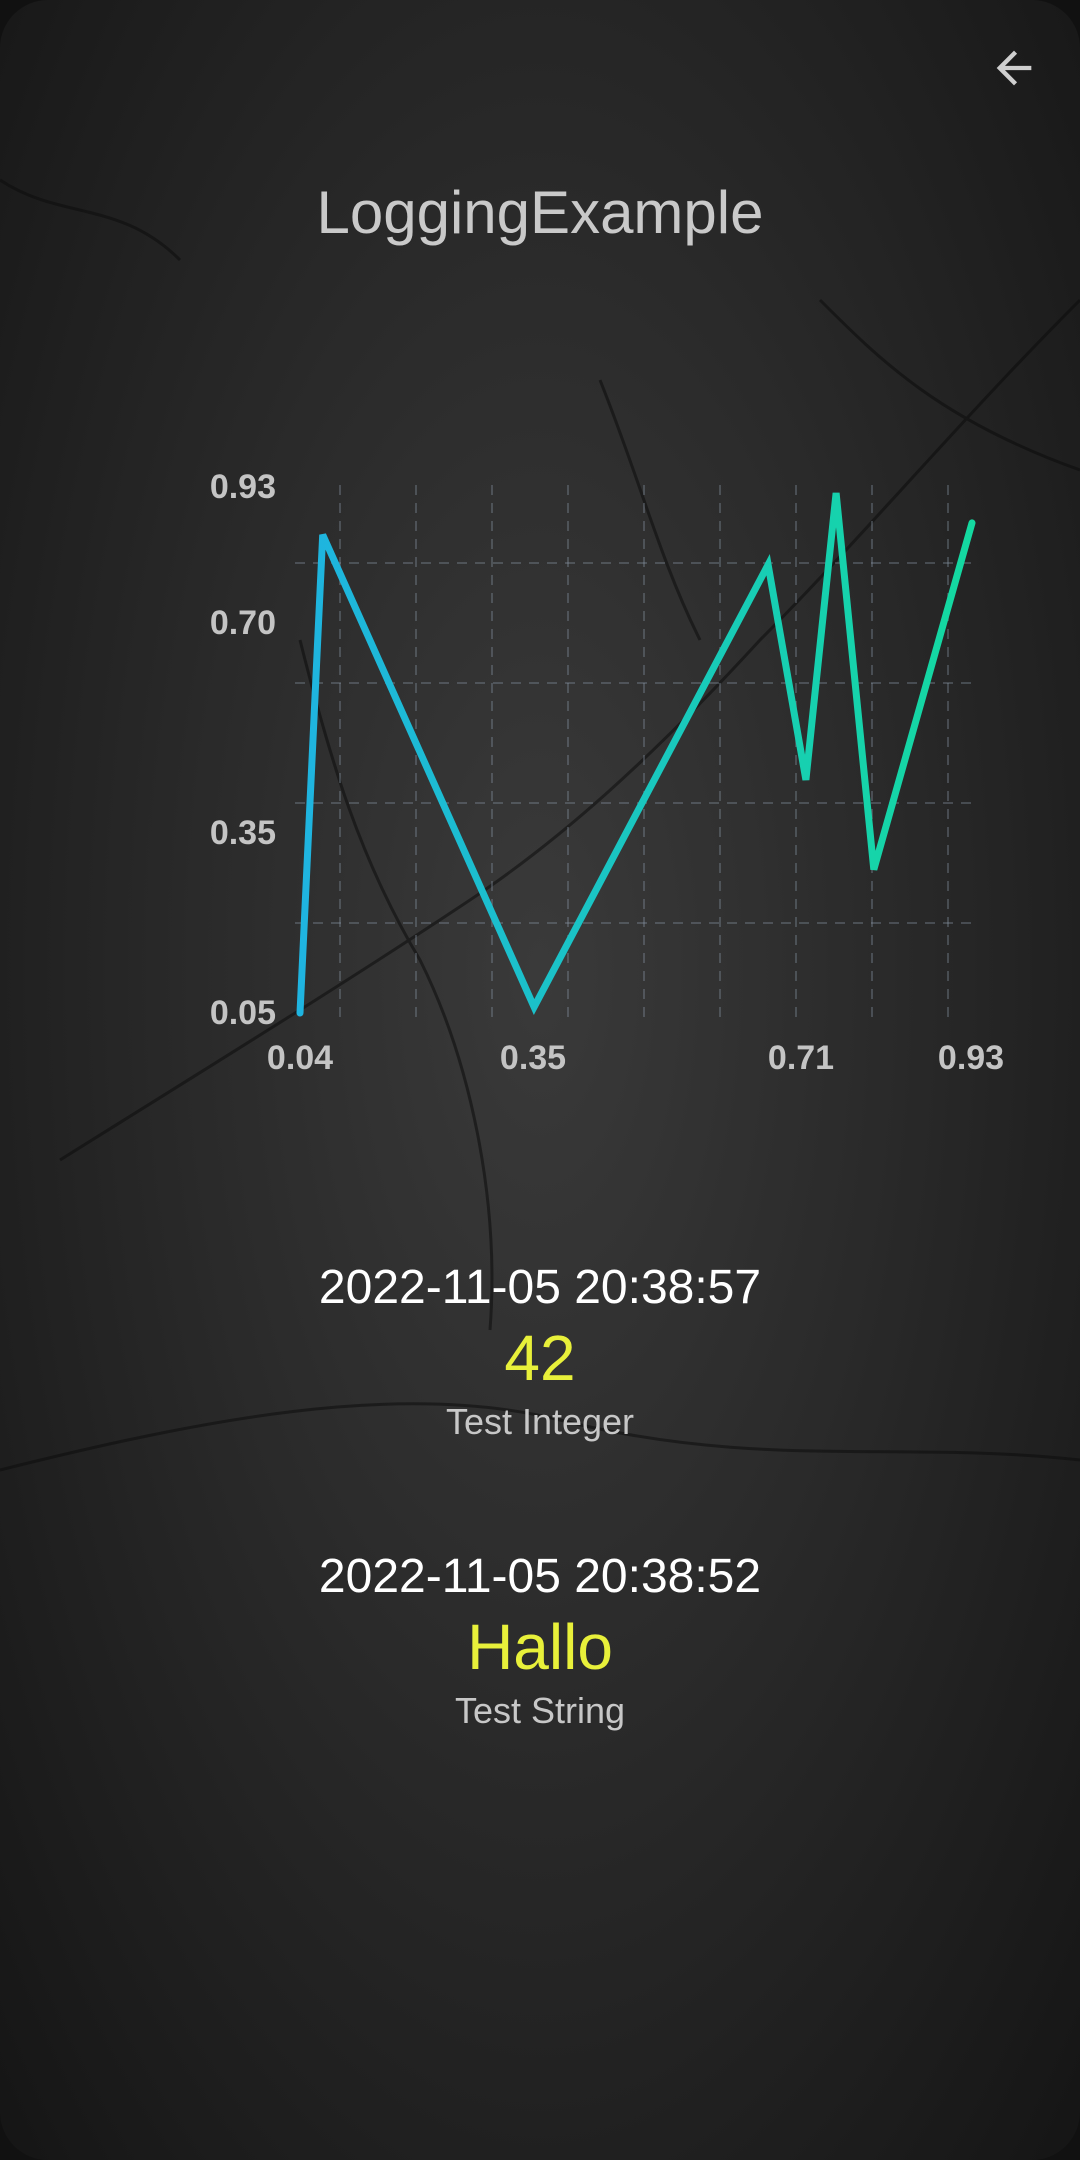  What do you see at coordinates (243, 1013) in the screenshot?
I see `y-tick-label: 0.05` at bounding box center [243, 1013].